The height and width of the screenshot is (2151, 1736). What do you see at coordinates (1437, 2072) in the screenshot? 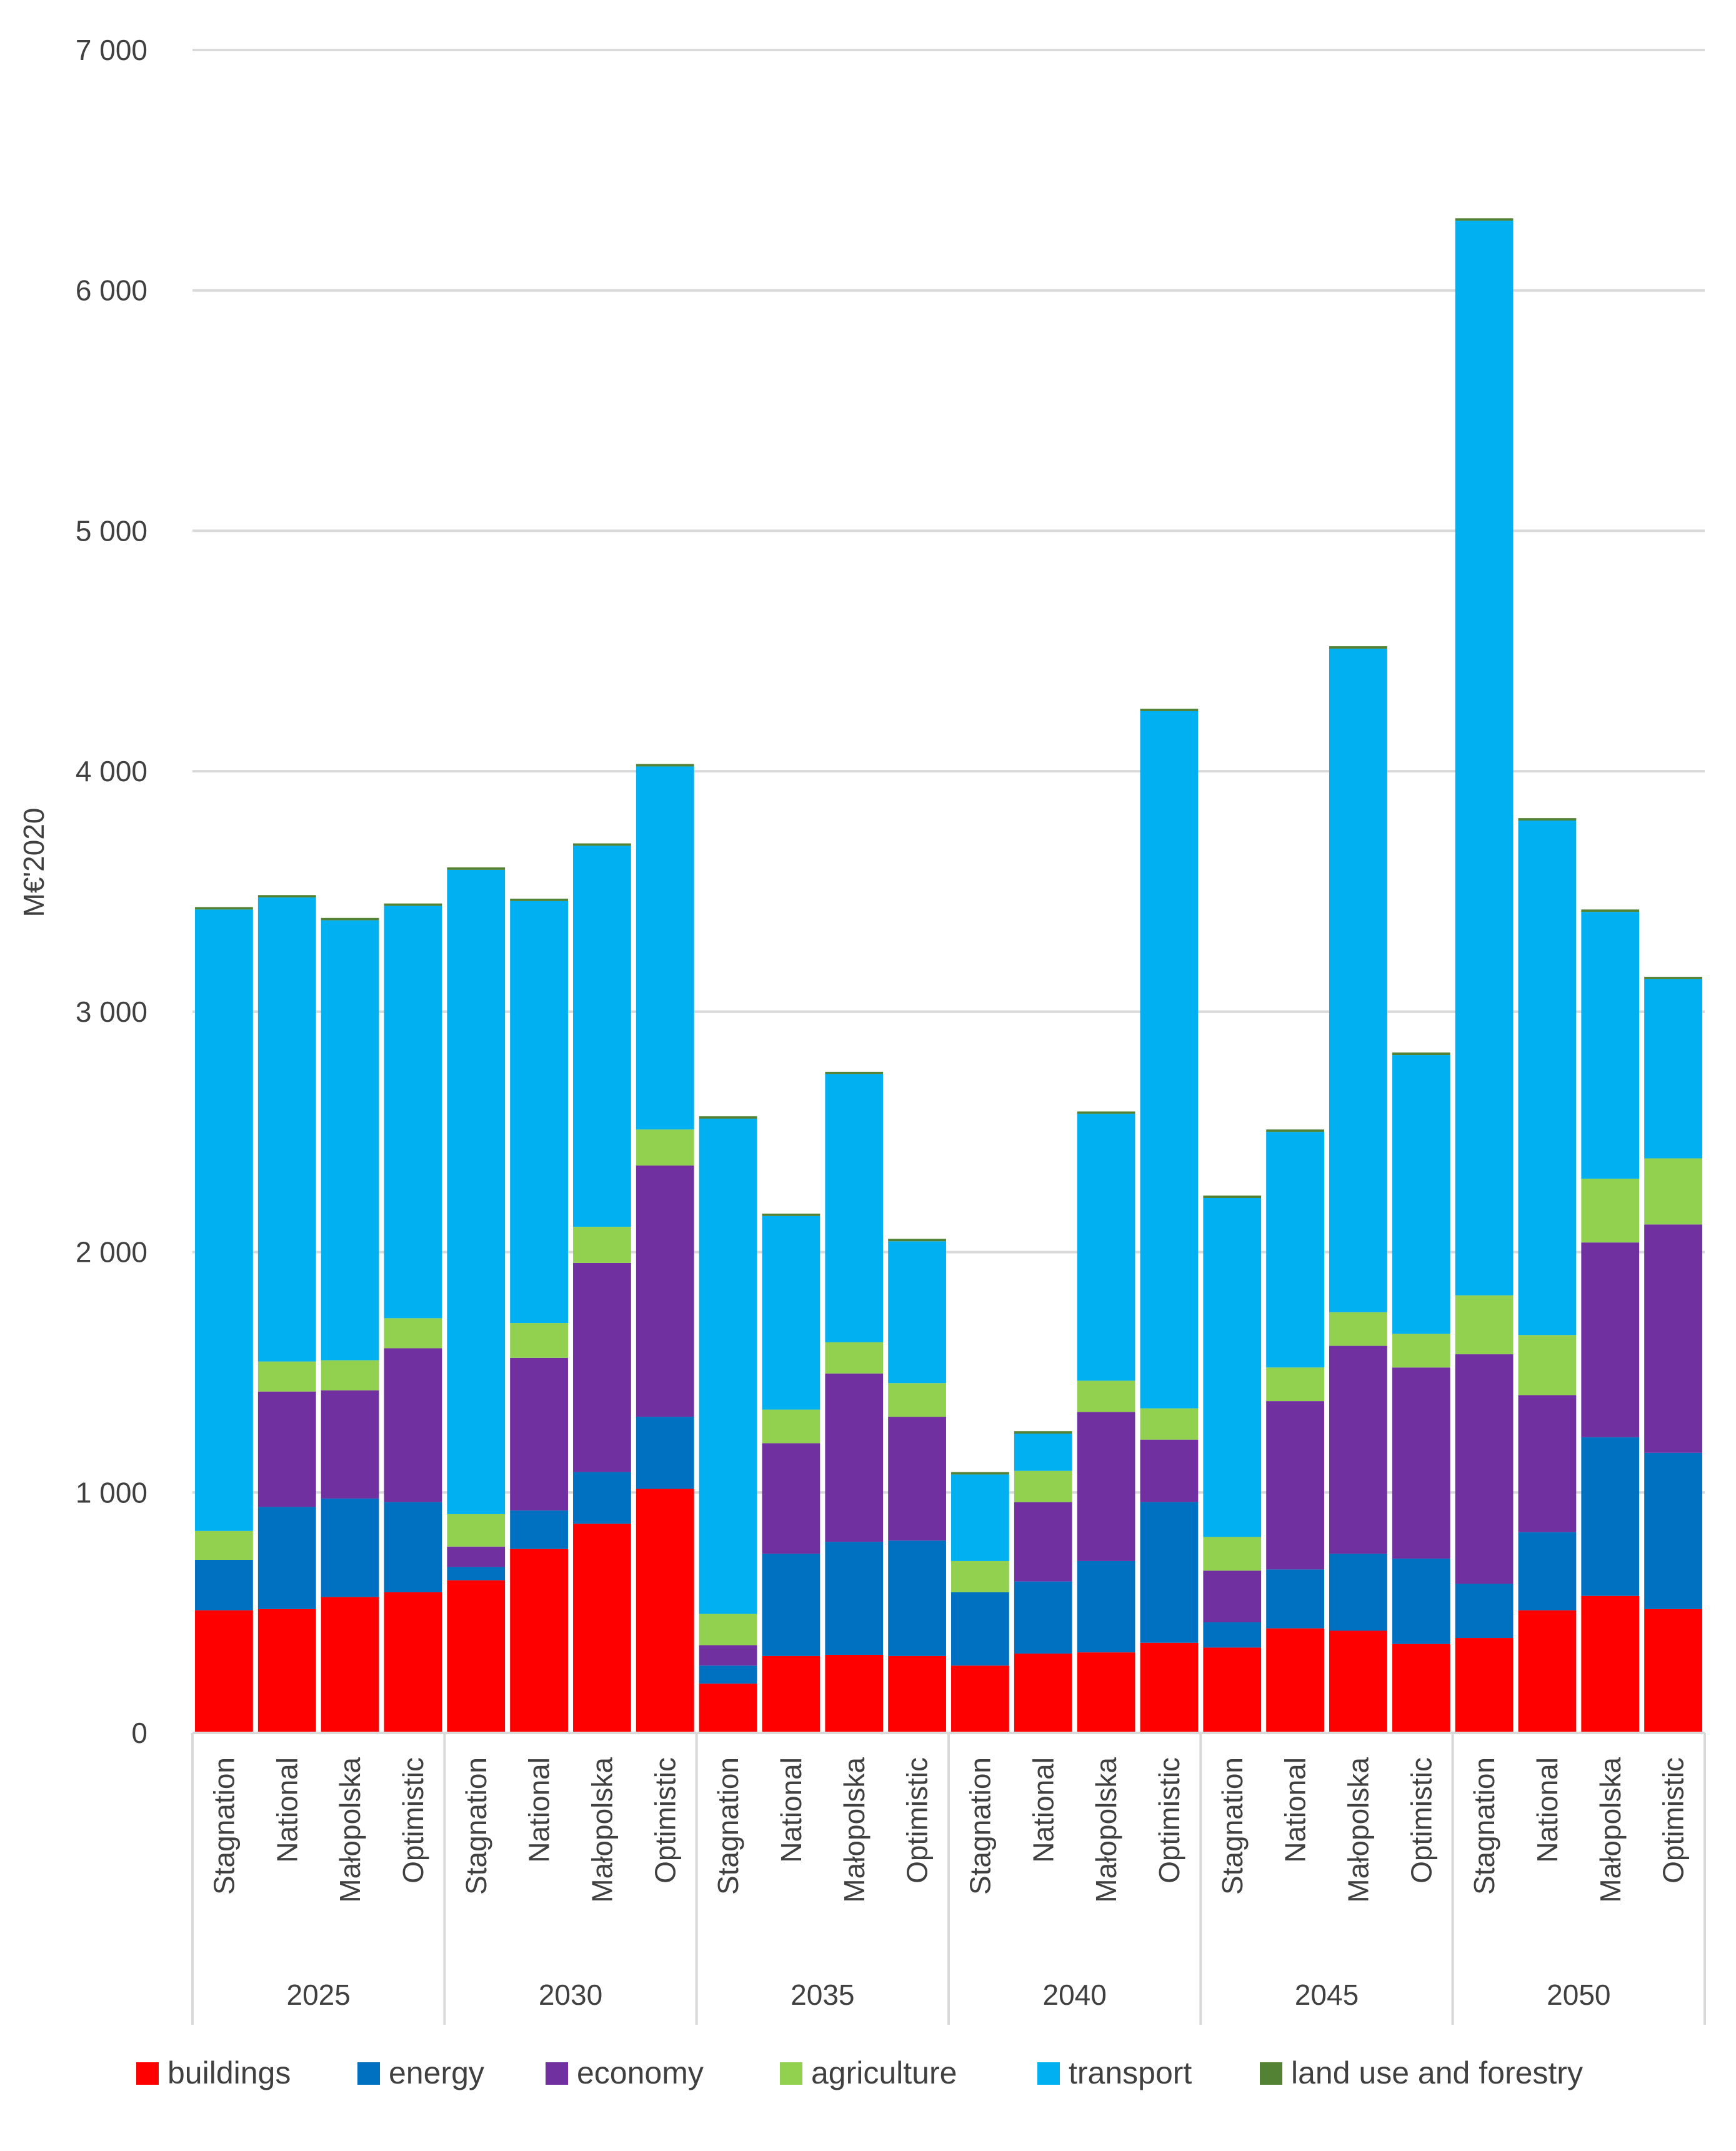
I see `legend-label: land use and forestry` at bounding box center [1437, 2072].